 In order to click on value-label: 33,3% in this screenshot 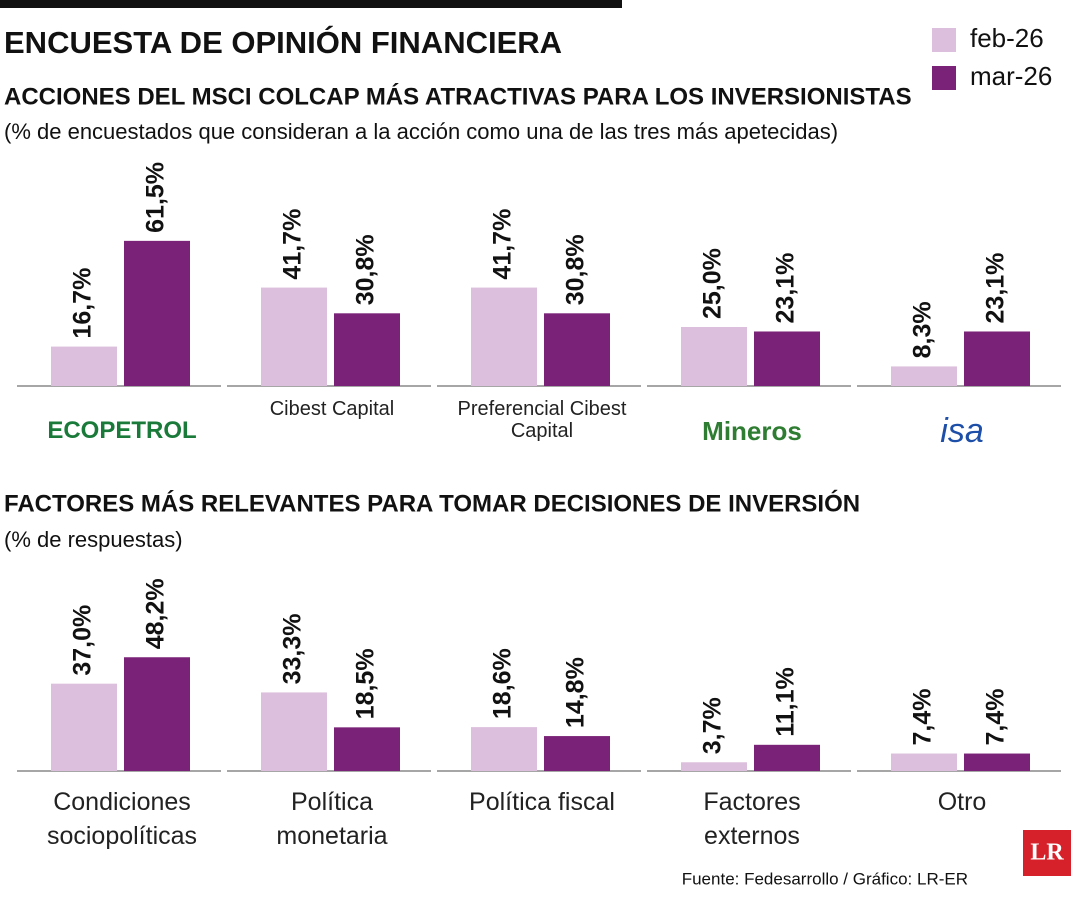, I will do `click(293, 649)`.